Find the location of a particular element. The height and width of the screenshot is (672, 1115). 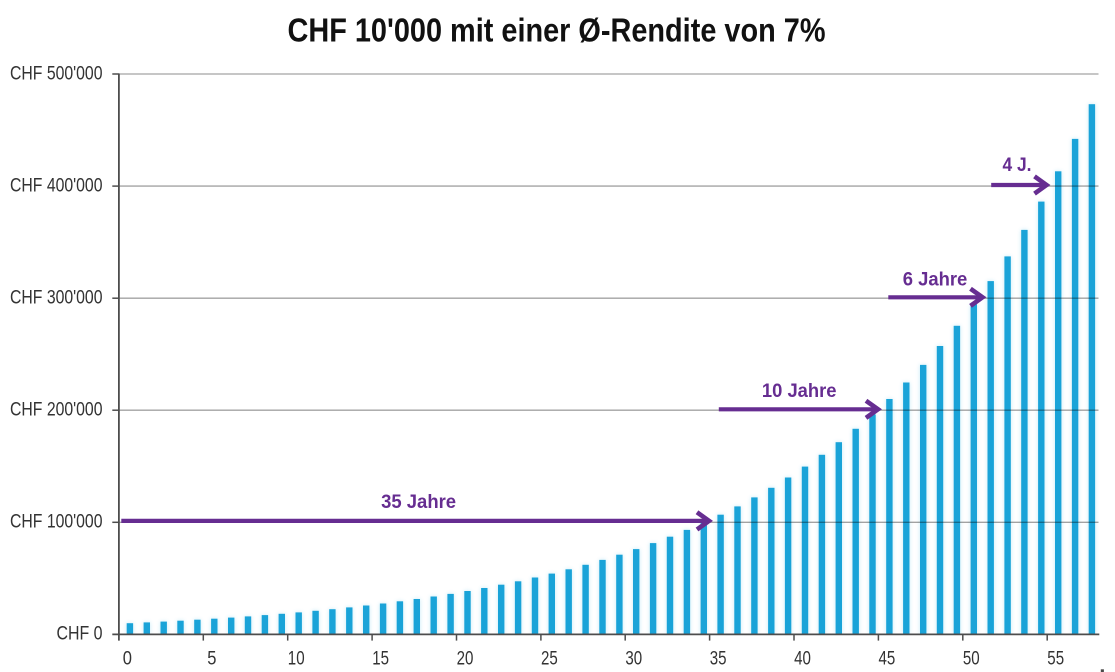

svg-text: 45 is located at coordinates (887, 659).